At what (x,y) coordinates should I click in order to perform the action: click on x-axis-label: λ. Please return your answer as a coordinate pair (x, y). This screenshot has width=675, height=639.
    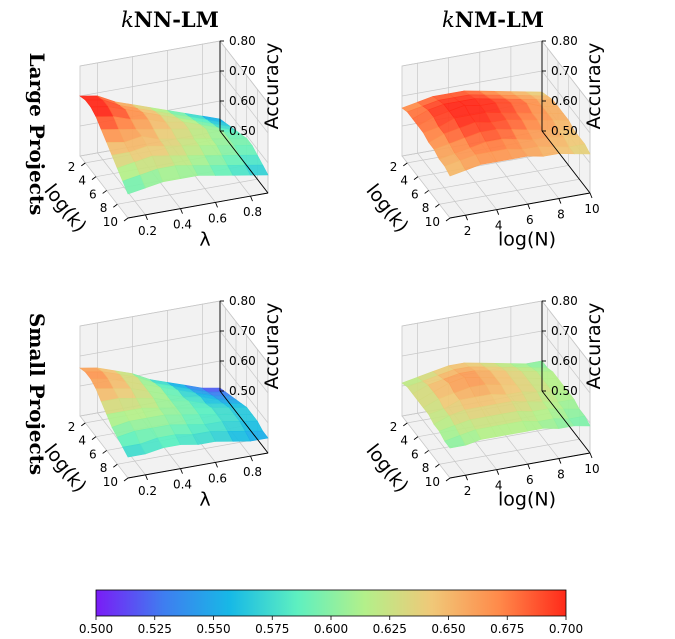
    Looking at the image, I should click on (204, 499).